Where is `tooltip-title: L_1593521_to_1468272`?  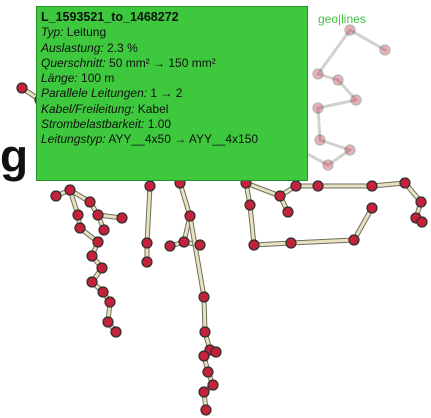 tooltip-title: L_1593521_to_1468272 is located at coordinates (110, 17).